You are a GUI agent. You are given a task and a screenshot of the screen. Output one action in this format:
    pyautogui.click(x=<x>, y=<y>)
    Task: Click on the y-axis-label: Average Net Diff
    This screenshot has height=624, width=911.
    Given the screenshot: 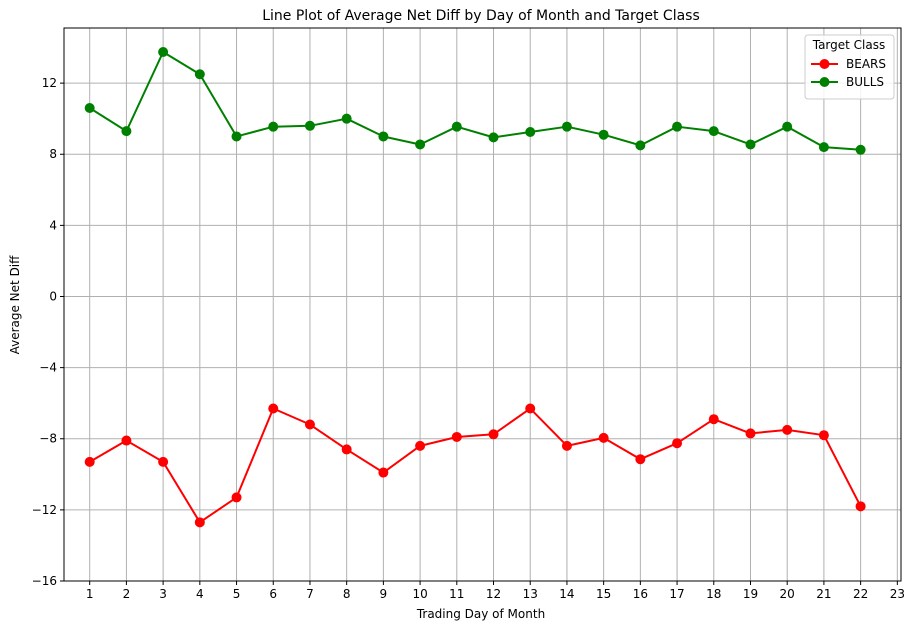 What is the action you would take?
    pyautogui.click(x=15, y=305)
    